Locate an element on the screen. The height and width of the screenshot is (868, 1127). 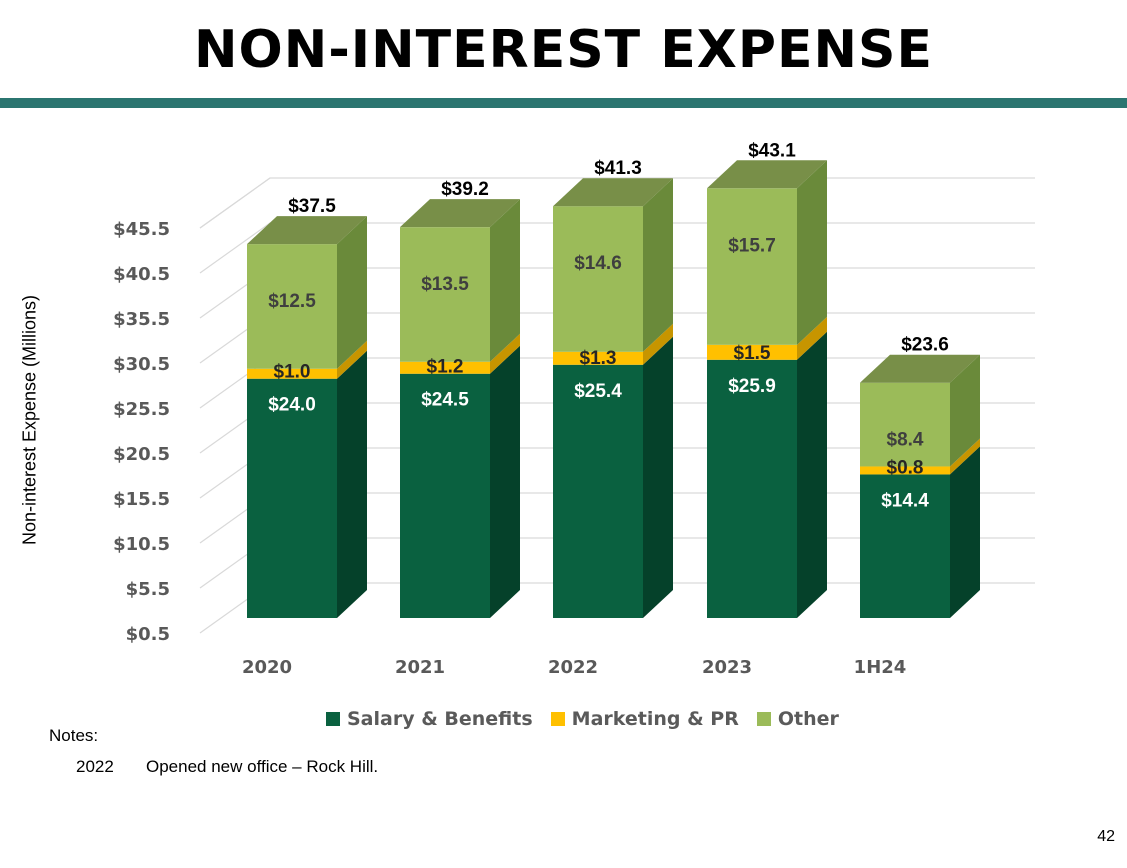
note-year: 2022 is located at coordinates (95, 766).